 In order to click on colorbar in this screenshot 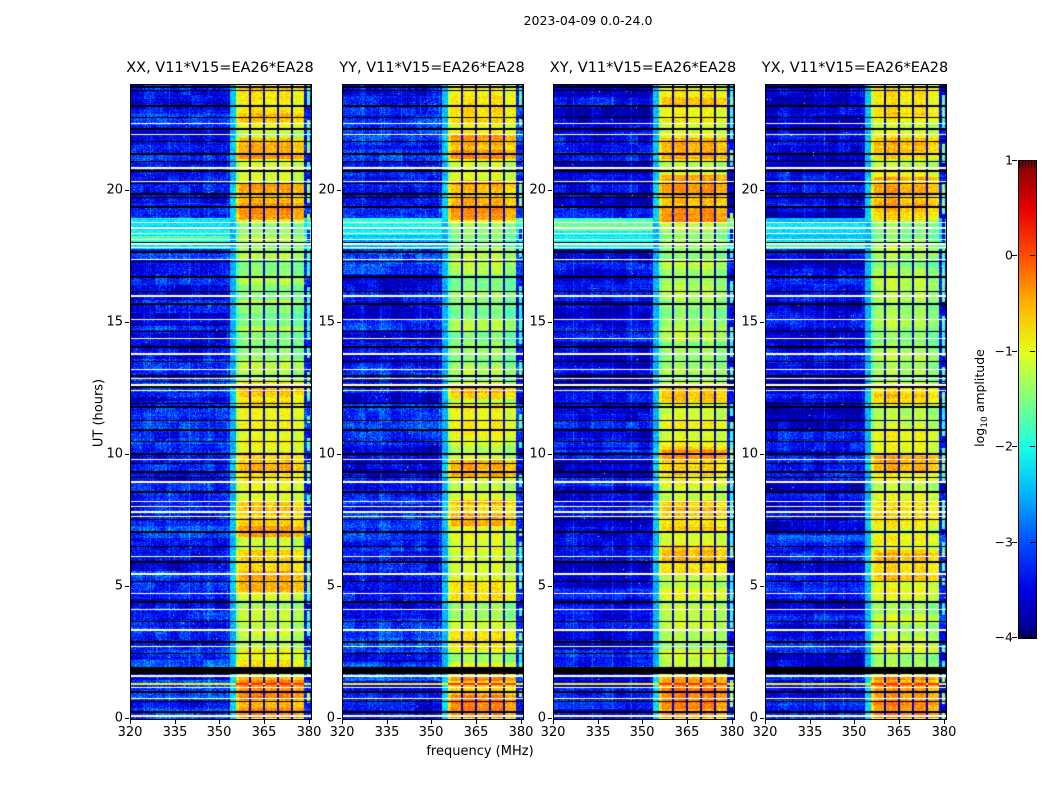, I will do `click(1027, 399)`.